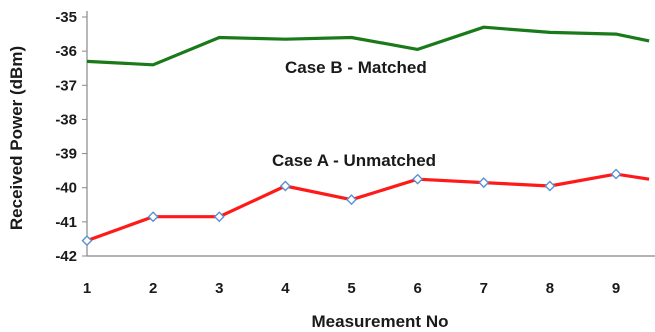 Image resolution: width=655 pixels, height=332 pixels. I want to click on x-tick-label: 9, so click(616, 288).